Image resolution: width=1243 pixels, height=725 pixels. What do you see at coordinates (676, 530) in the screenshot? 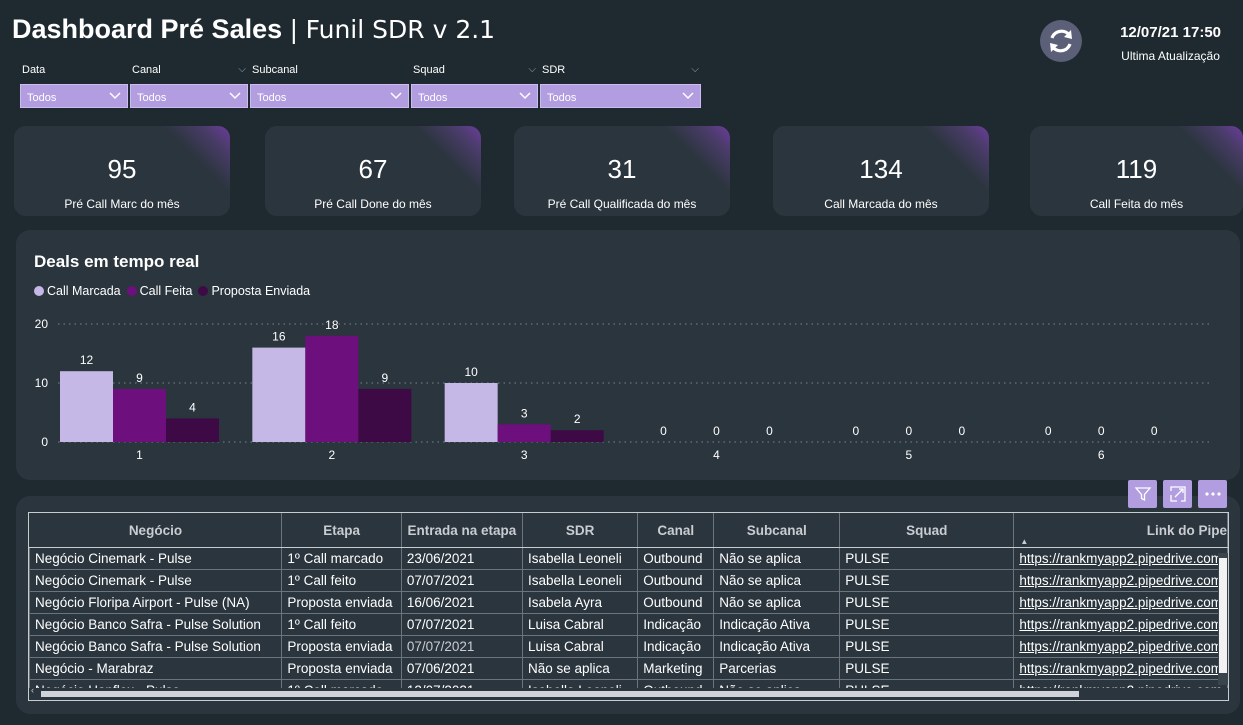
I see `column-header: Canal` at bounding box center [676, 530].